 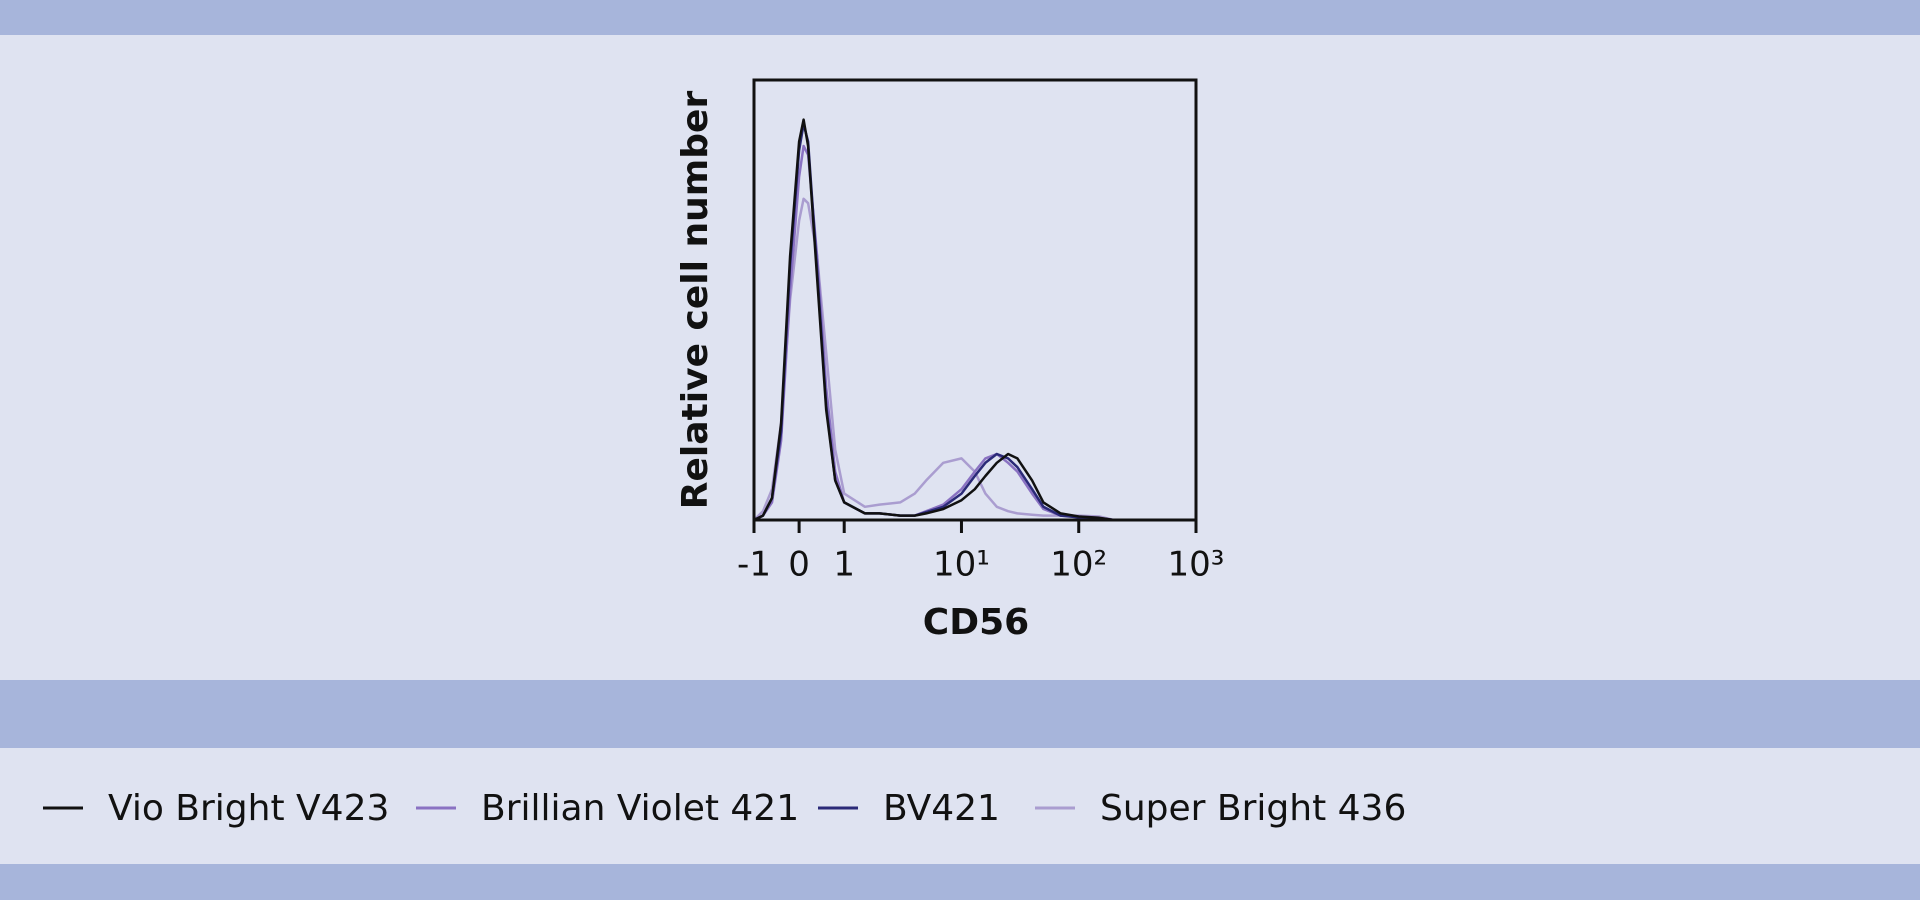 What do you see at coordinates (640, 808) in the screenshot?
I see `legend-label: Brillian Violet 421` at bounding box center [640, 808].